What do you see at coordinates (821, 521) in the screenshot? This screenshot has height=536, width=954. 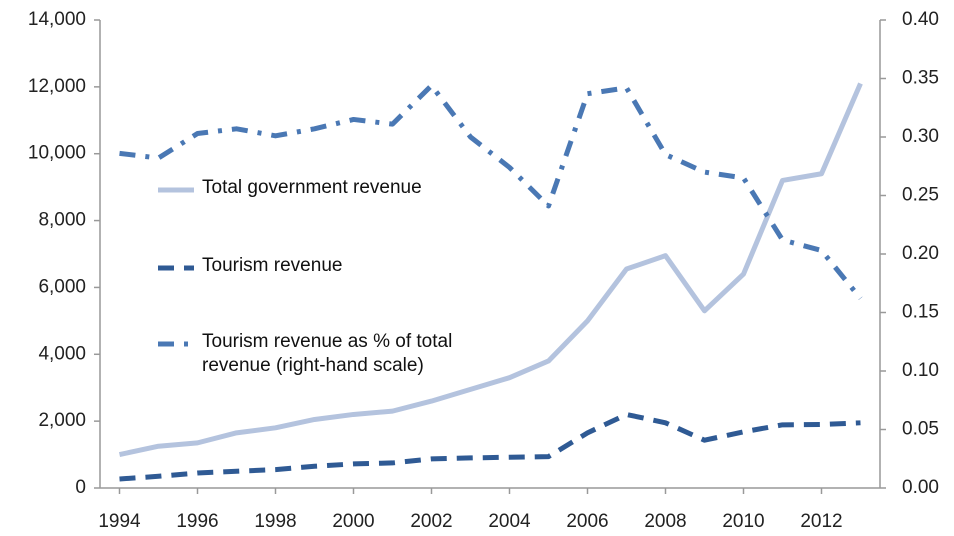 I see `x-tick-label: 2012` at bounding box center [821, 521].